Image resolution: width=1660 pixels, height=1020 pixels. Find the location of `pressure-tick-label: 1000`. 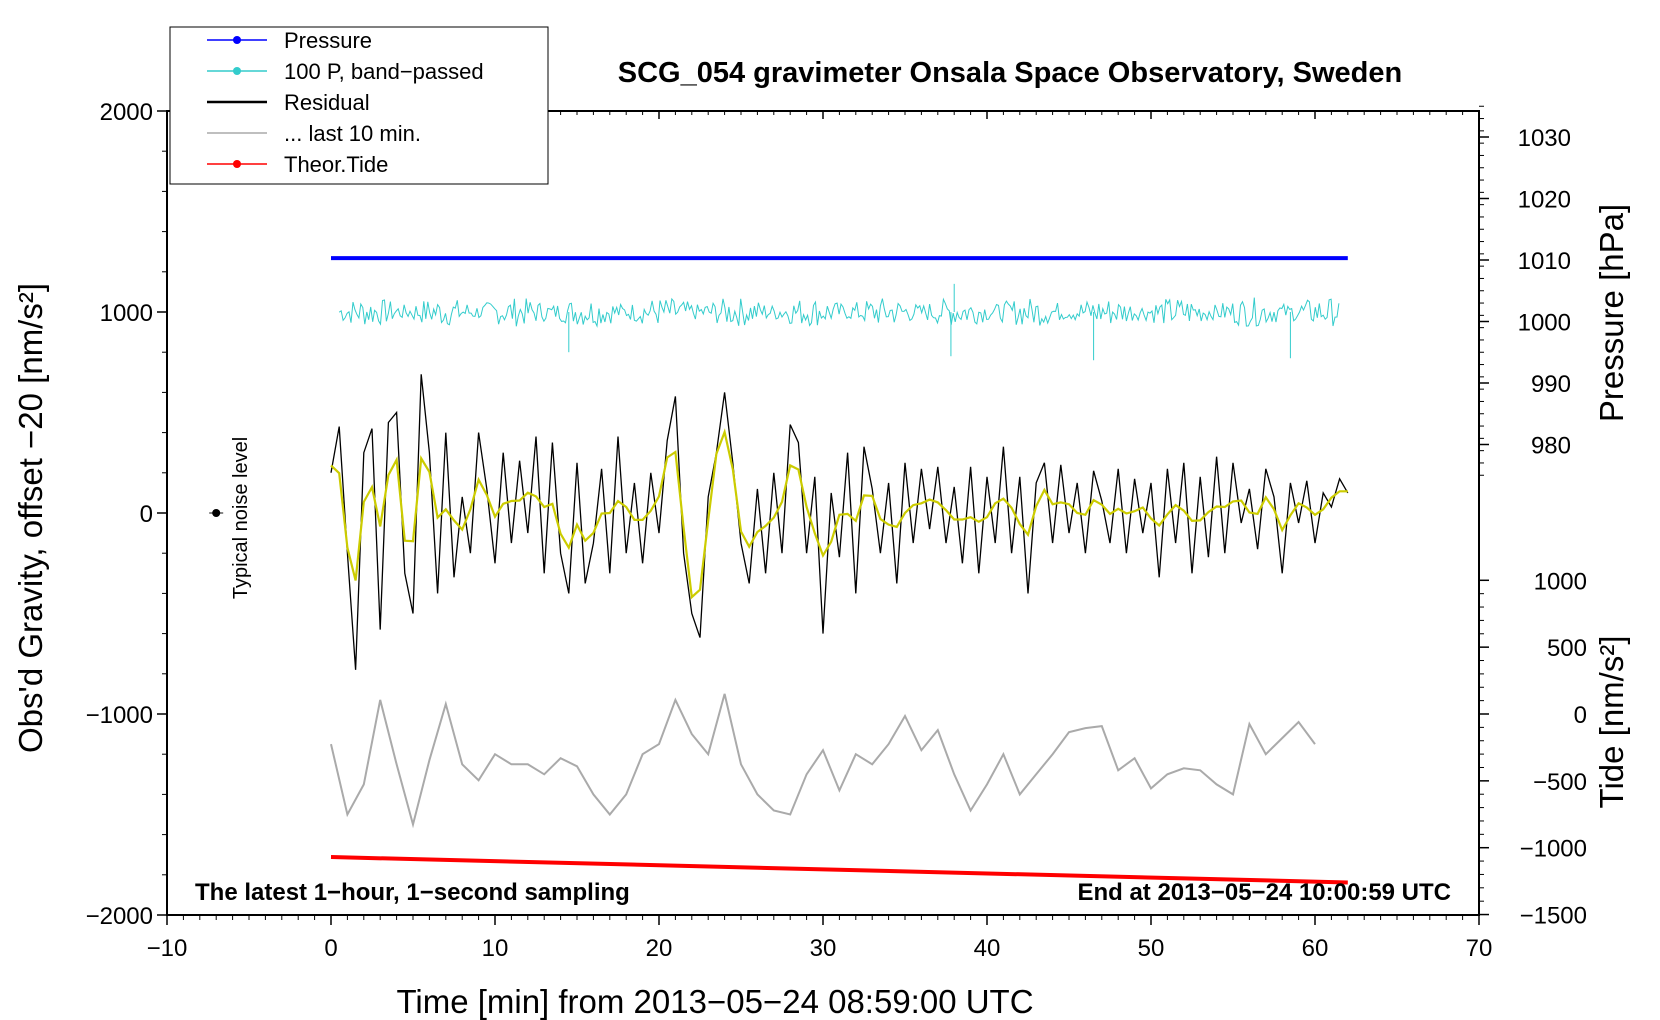

pressure-tick-label: 1000 is located at coordinates (1544, 323).